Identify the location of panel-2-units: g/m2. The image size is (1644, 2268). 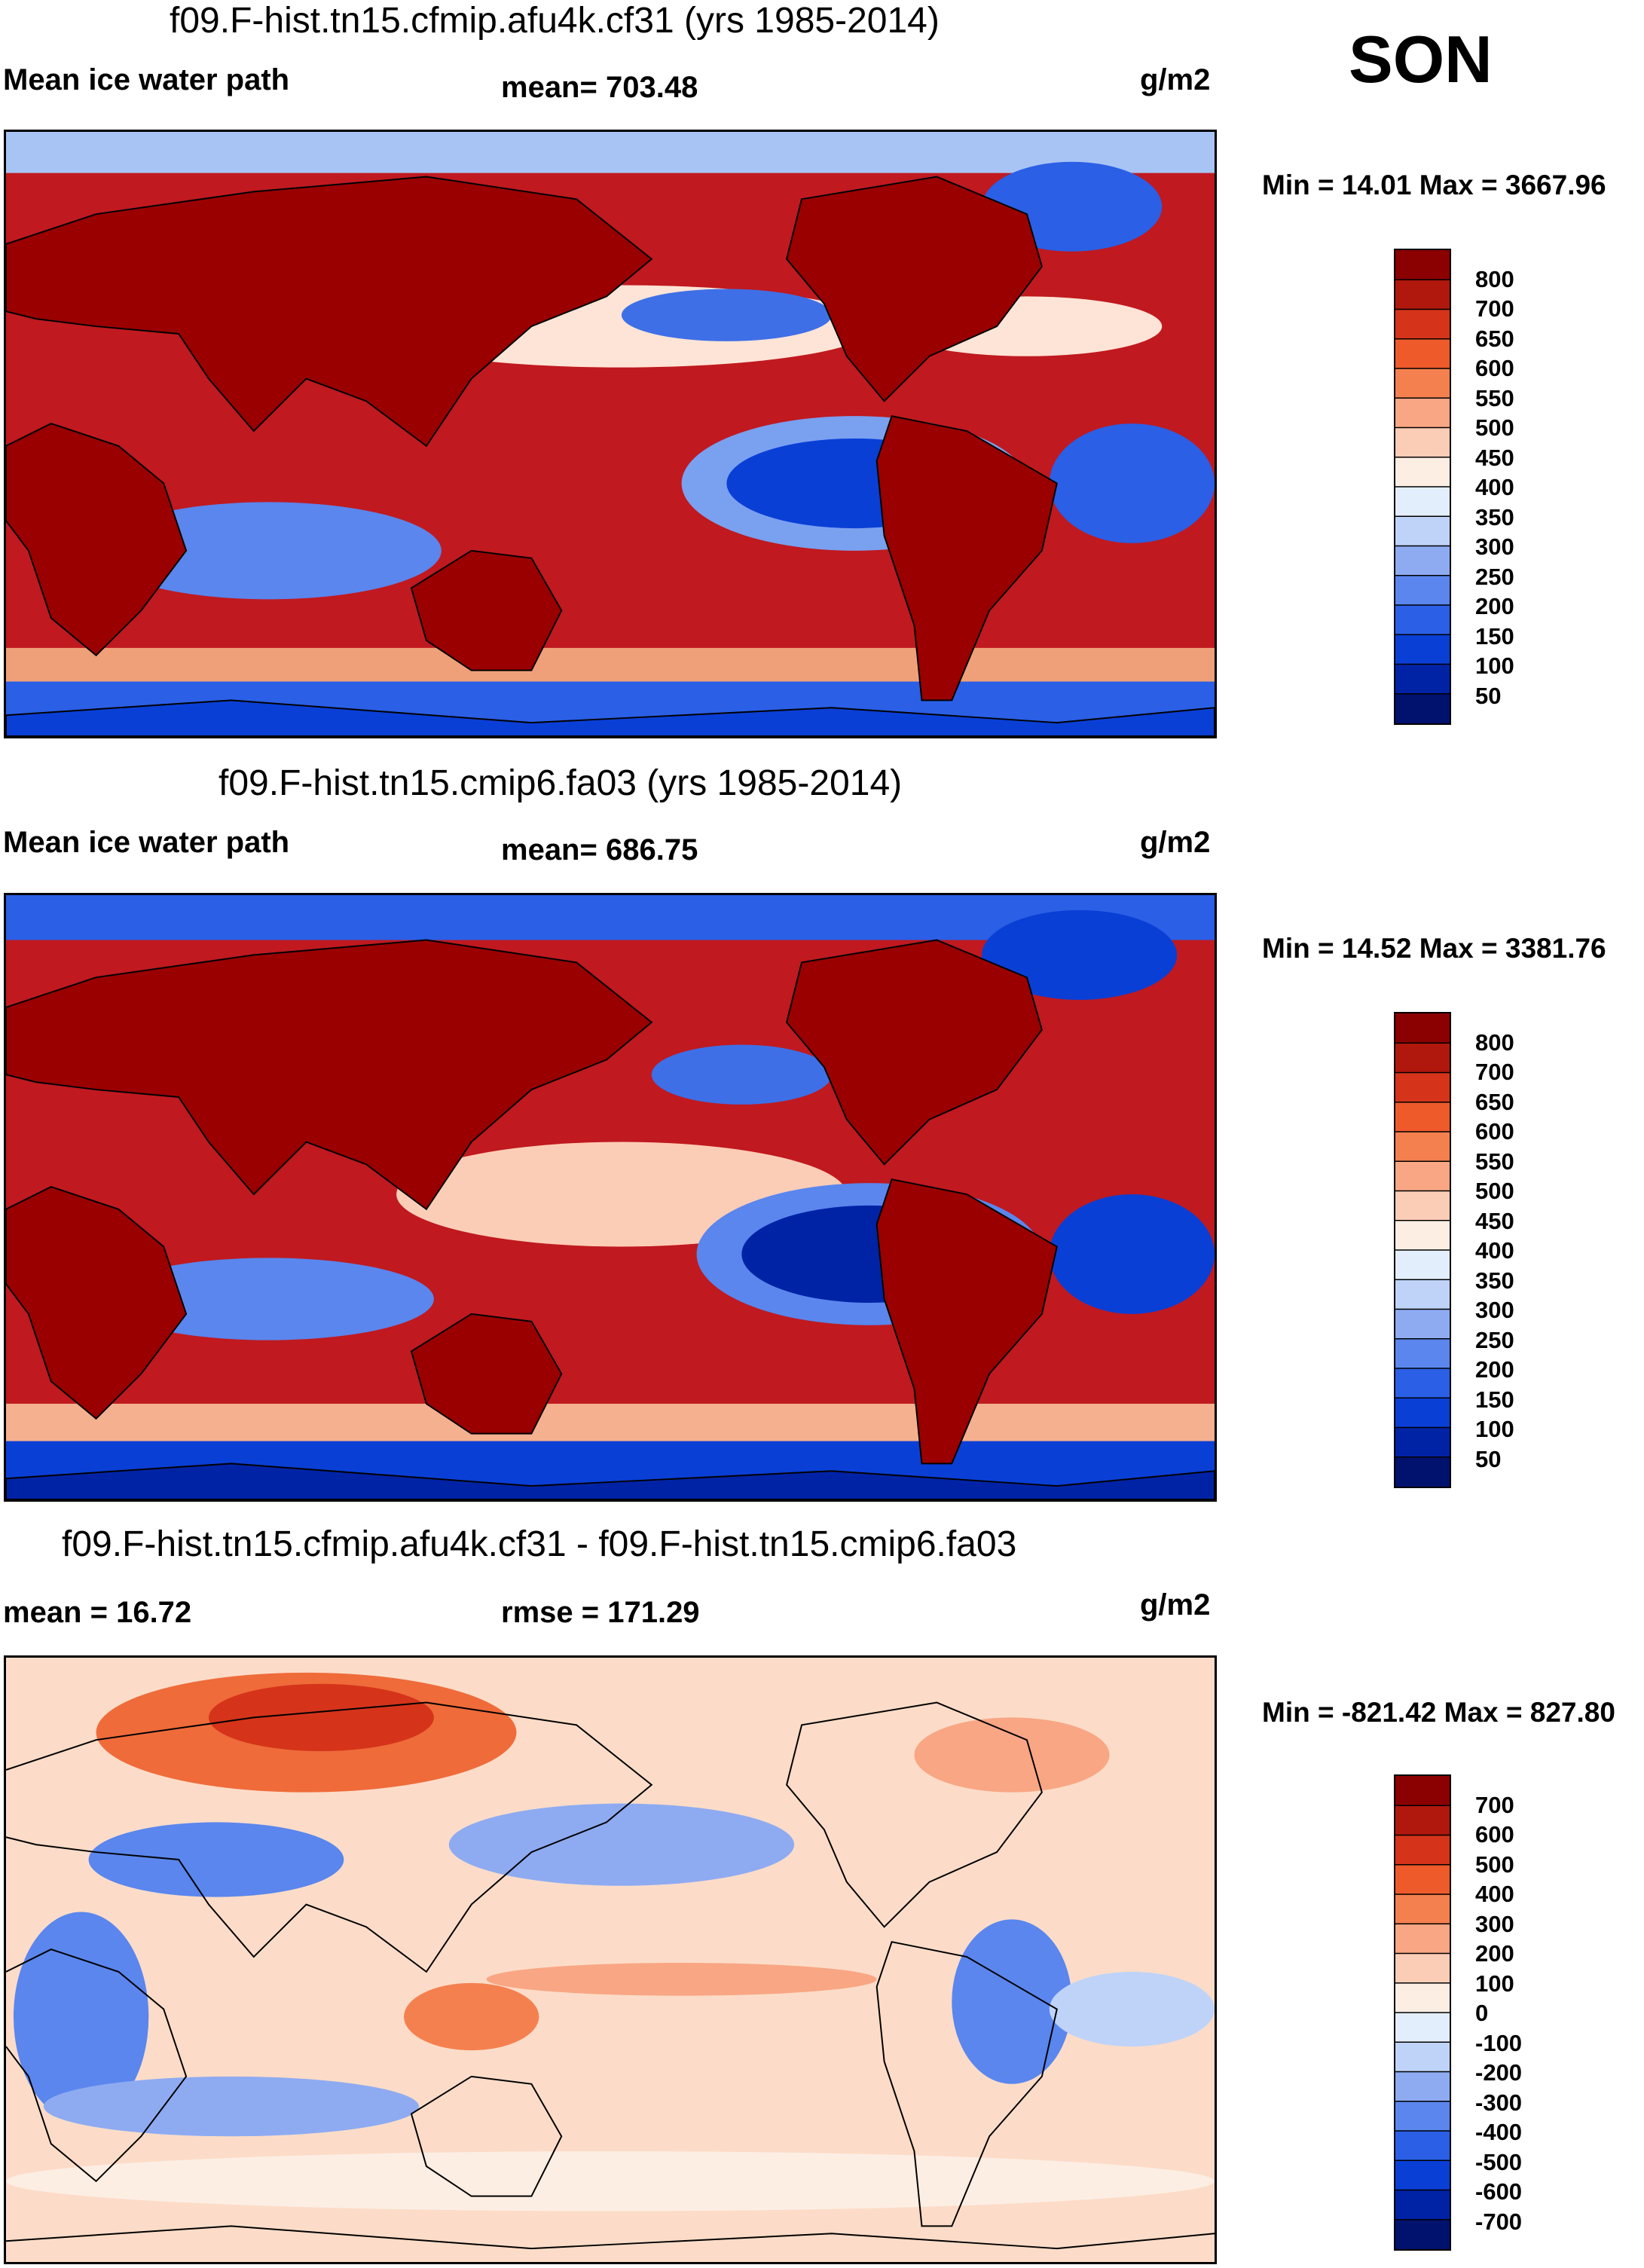
(1175, 842).